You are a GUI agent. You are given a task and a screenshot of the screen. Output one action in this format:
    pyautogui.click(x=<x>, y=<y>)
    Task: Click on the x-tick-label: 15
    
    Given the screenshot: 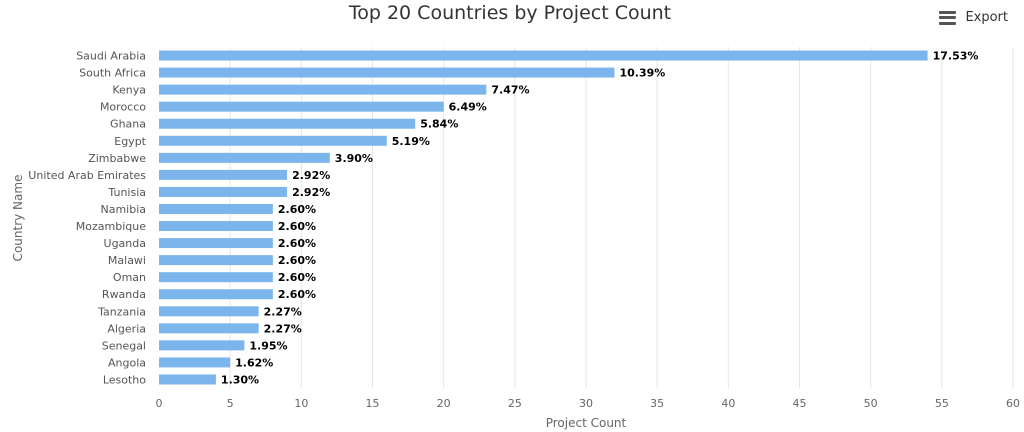 What is the action you would take?
    pyautogui.click(x=373, y=403)
    